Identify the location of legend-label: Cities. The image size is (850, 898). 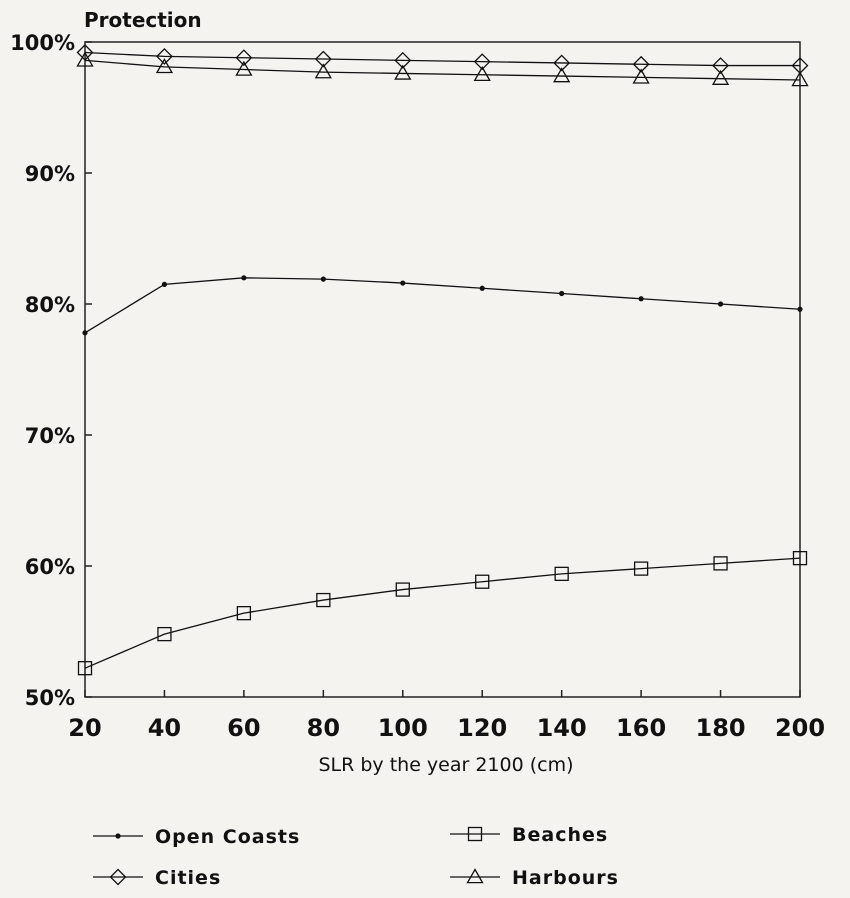
(188, 878).